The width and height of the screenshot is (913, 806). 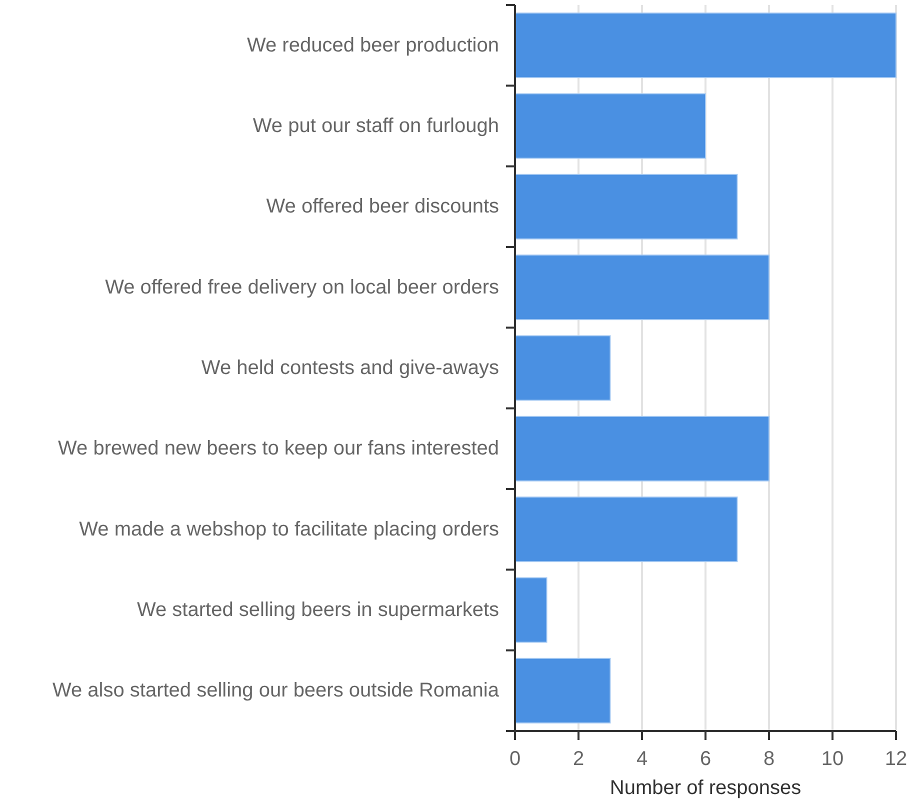 What do you see at coordinates (896, 759) in the screenshot?
I see `x-tick-label: 12` at bounding box center [896, 759].